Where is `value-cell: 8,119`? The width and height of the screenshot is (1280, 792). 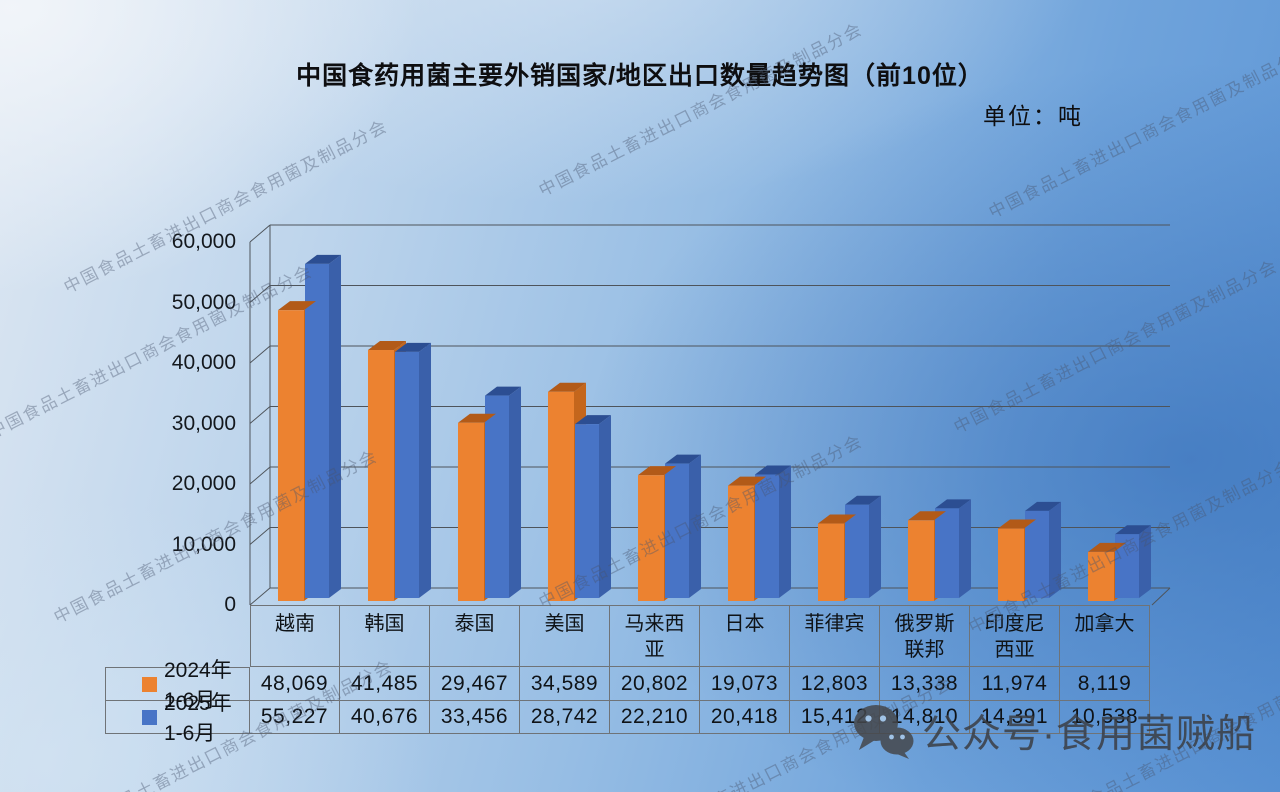 value-cell: 8,119 is located at coordinates (1105, 684).